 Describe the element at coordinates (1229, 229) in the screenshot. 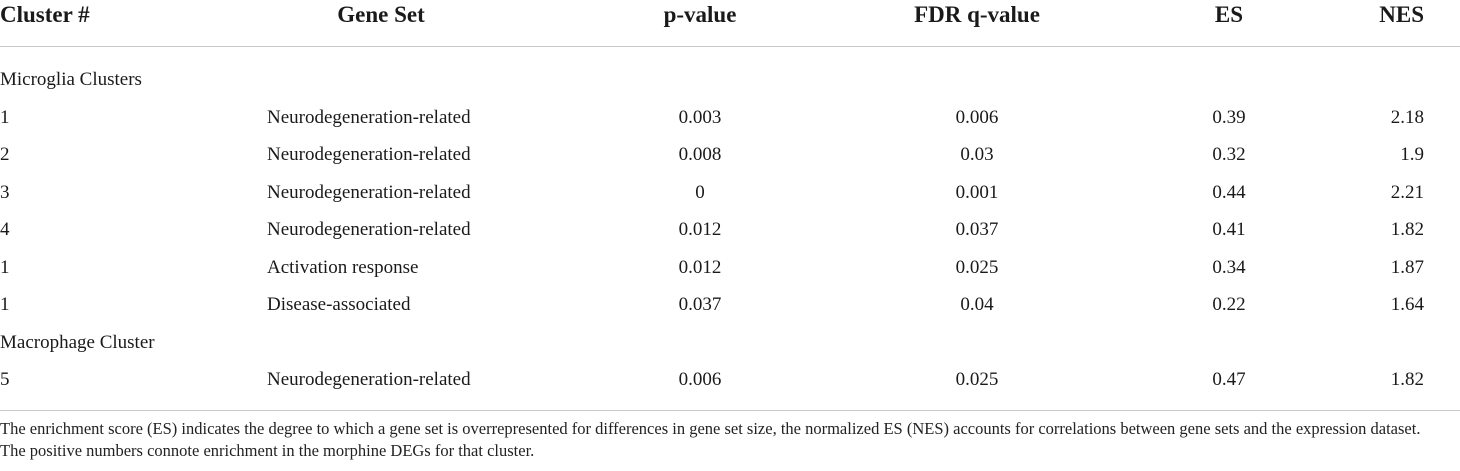

I see `cell-es: 0.41` at that location.